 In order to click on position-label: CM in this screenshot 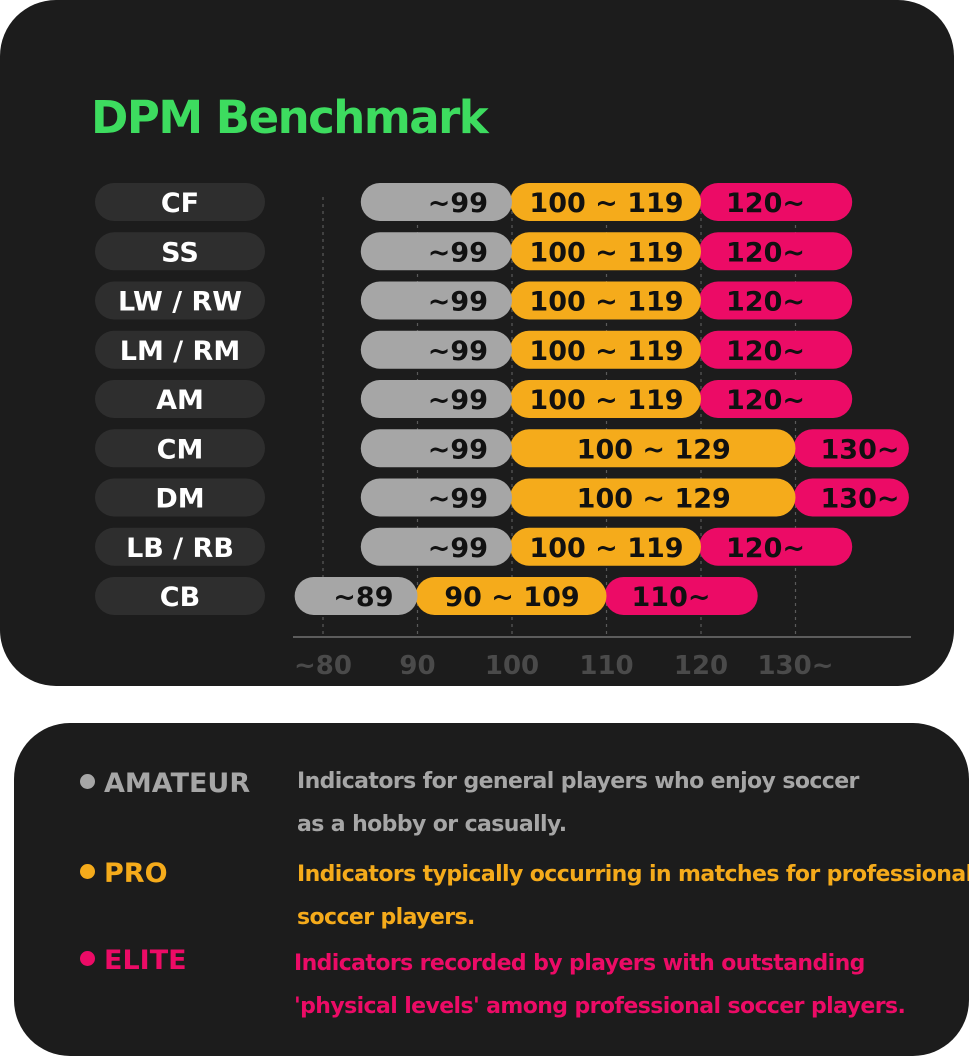, I will do `click(180, 449)`.